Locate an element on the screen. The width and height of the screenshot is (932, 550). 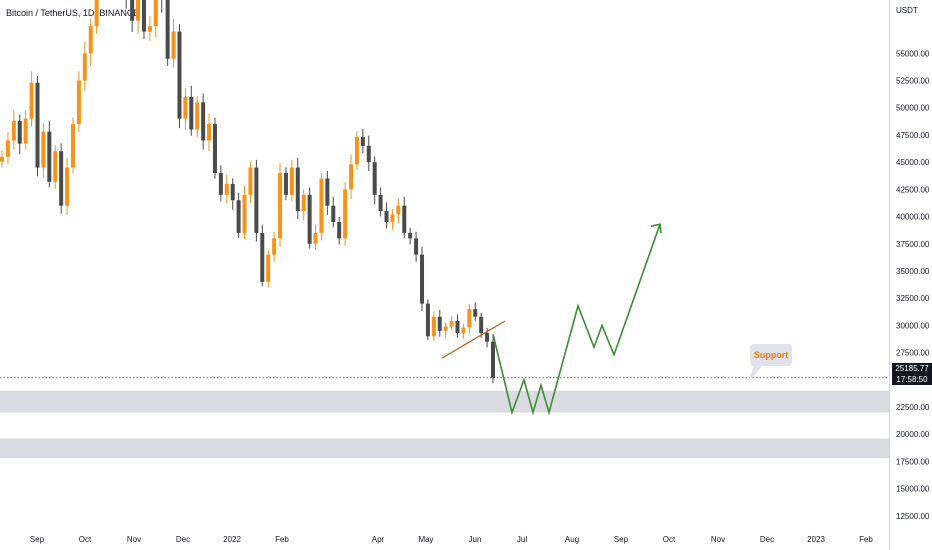
y-tick-label: 40000.00 is located at coordinates (913, 217).